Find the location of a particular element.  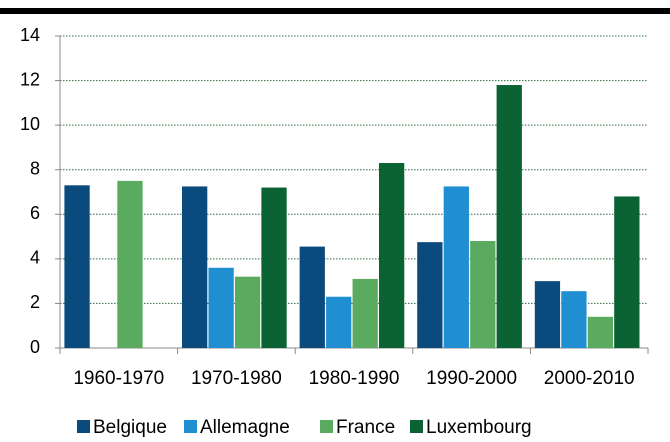

legend-label: France is located at coordinates (365, 427).